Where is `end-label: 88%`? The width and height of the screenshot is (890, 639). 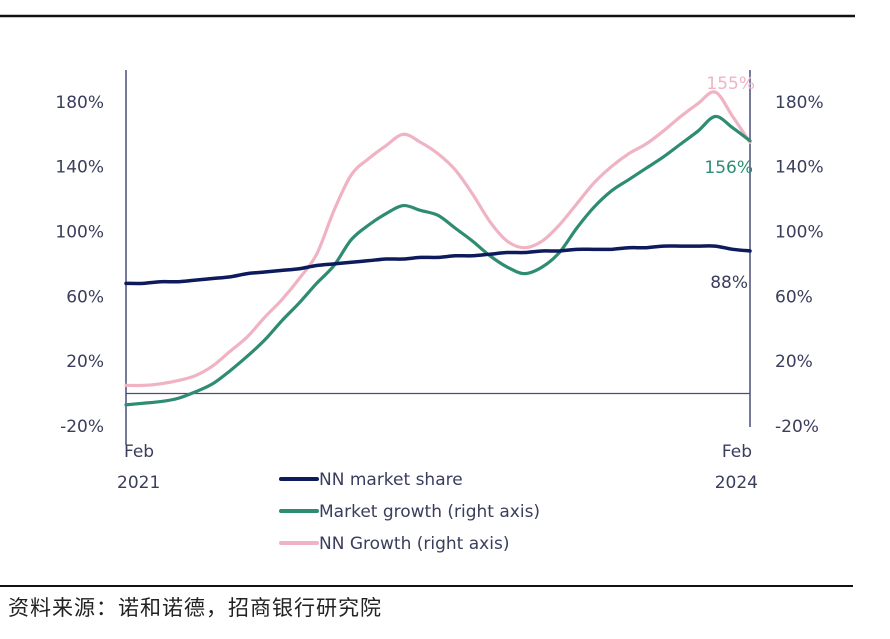 end-label: 88% is located at coordinates (729, 283).